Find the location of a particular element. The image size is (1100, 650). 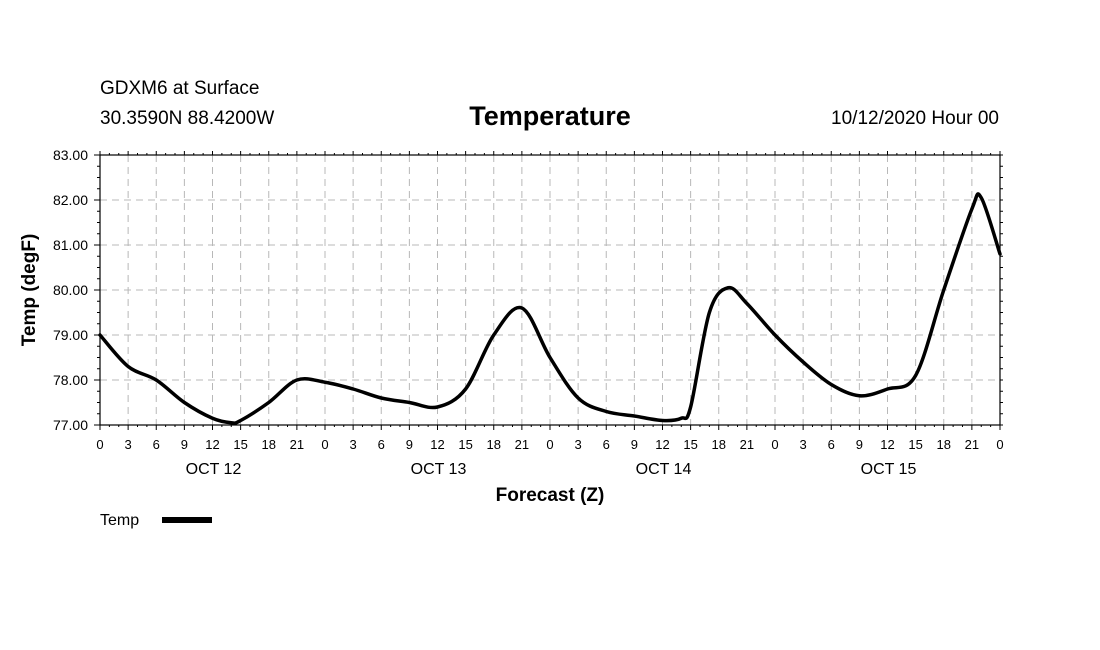

y-tick-label: 78.00 is located at coordinates (70, 380).